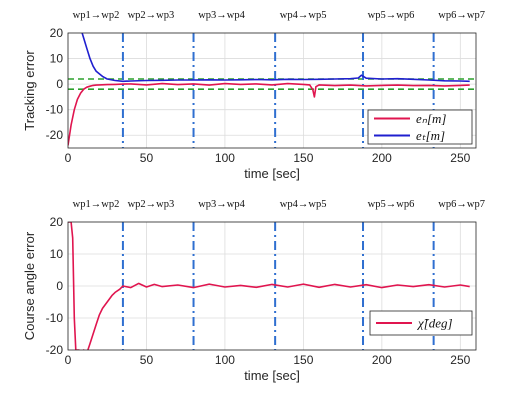 Image resolution: width=531 pixels, height=400 pixels. I want to click on course-angle-error-x-tick-label: 250, so click(460, 360).